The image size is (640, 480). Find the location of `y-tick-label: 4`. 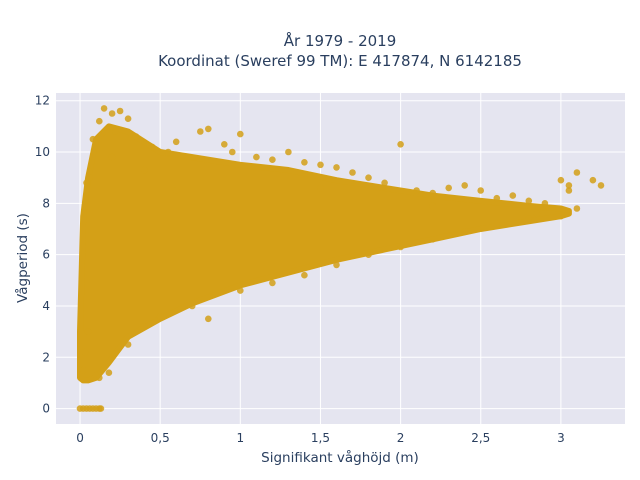

y-tick-label: 4 is located at coordinates (46, 306).